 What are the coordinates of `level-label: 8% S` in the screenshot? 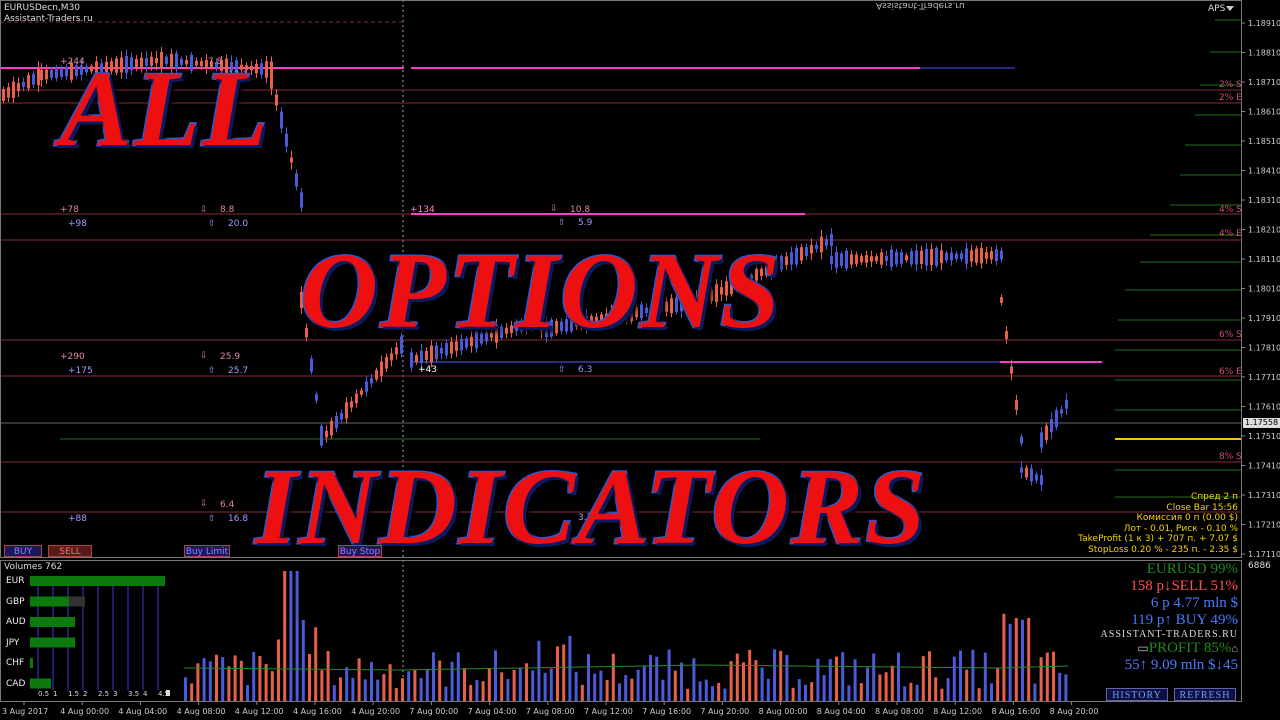 It's located at (1230, 457).